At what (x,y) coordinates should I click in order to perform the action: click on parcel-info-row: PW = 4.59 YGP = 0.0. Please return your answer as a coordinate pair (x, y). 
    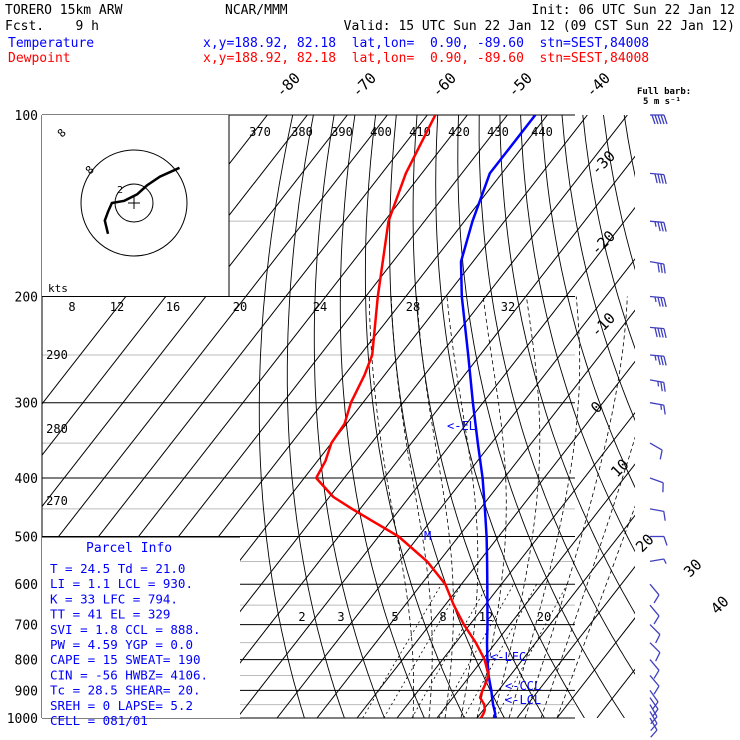
    Looking at the image, I should click on (121, 644).